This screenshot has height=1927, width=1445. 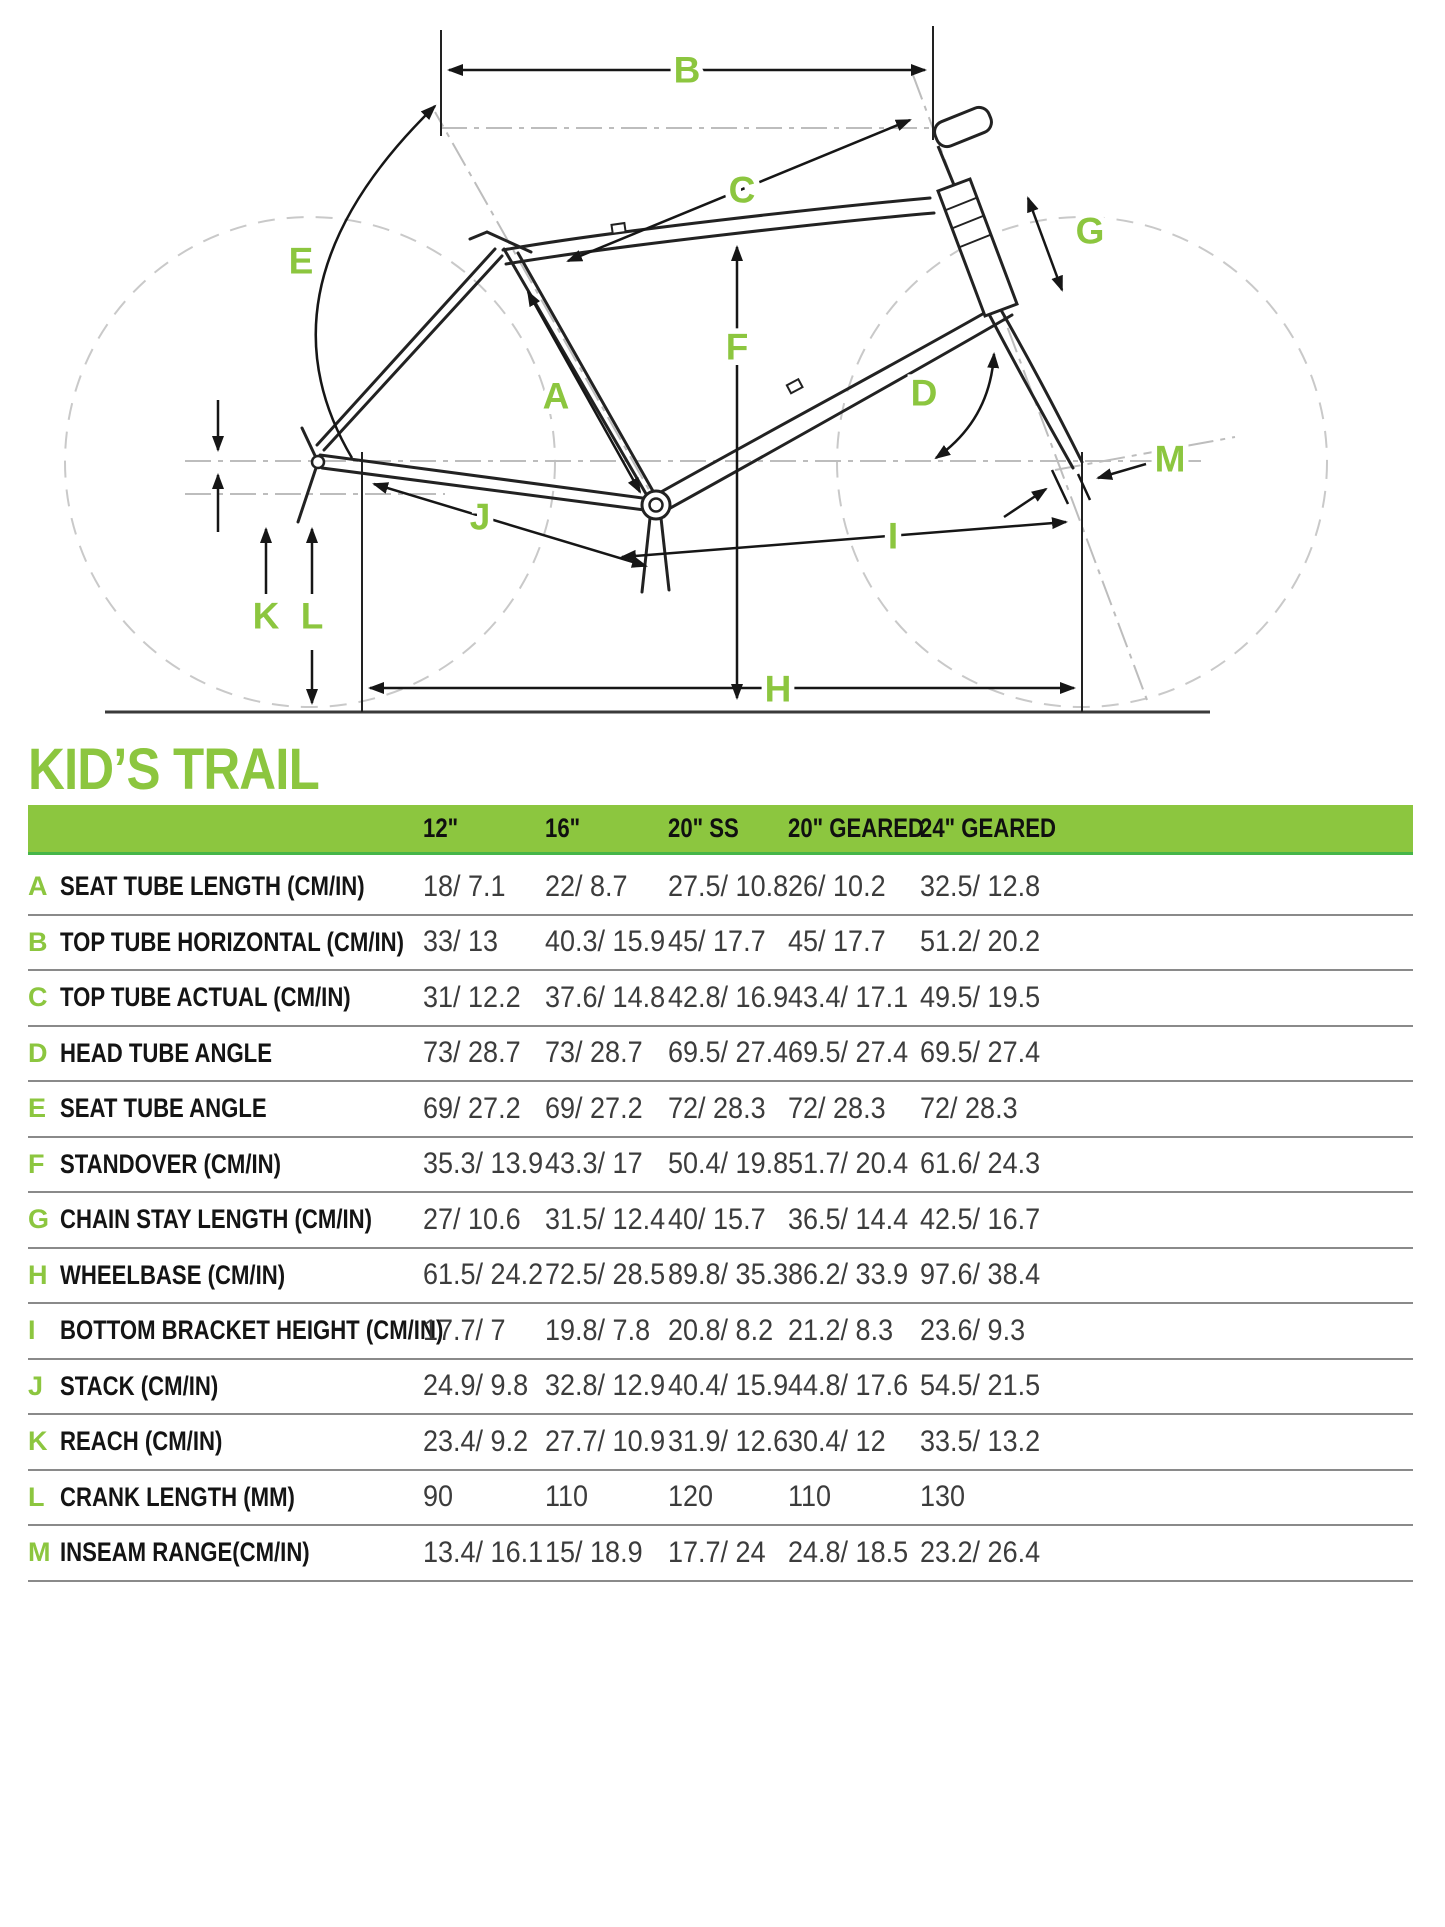 I want to click on row-value: 15/ 18.9, so click(x=594, y=1552).